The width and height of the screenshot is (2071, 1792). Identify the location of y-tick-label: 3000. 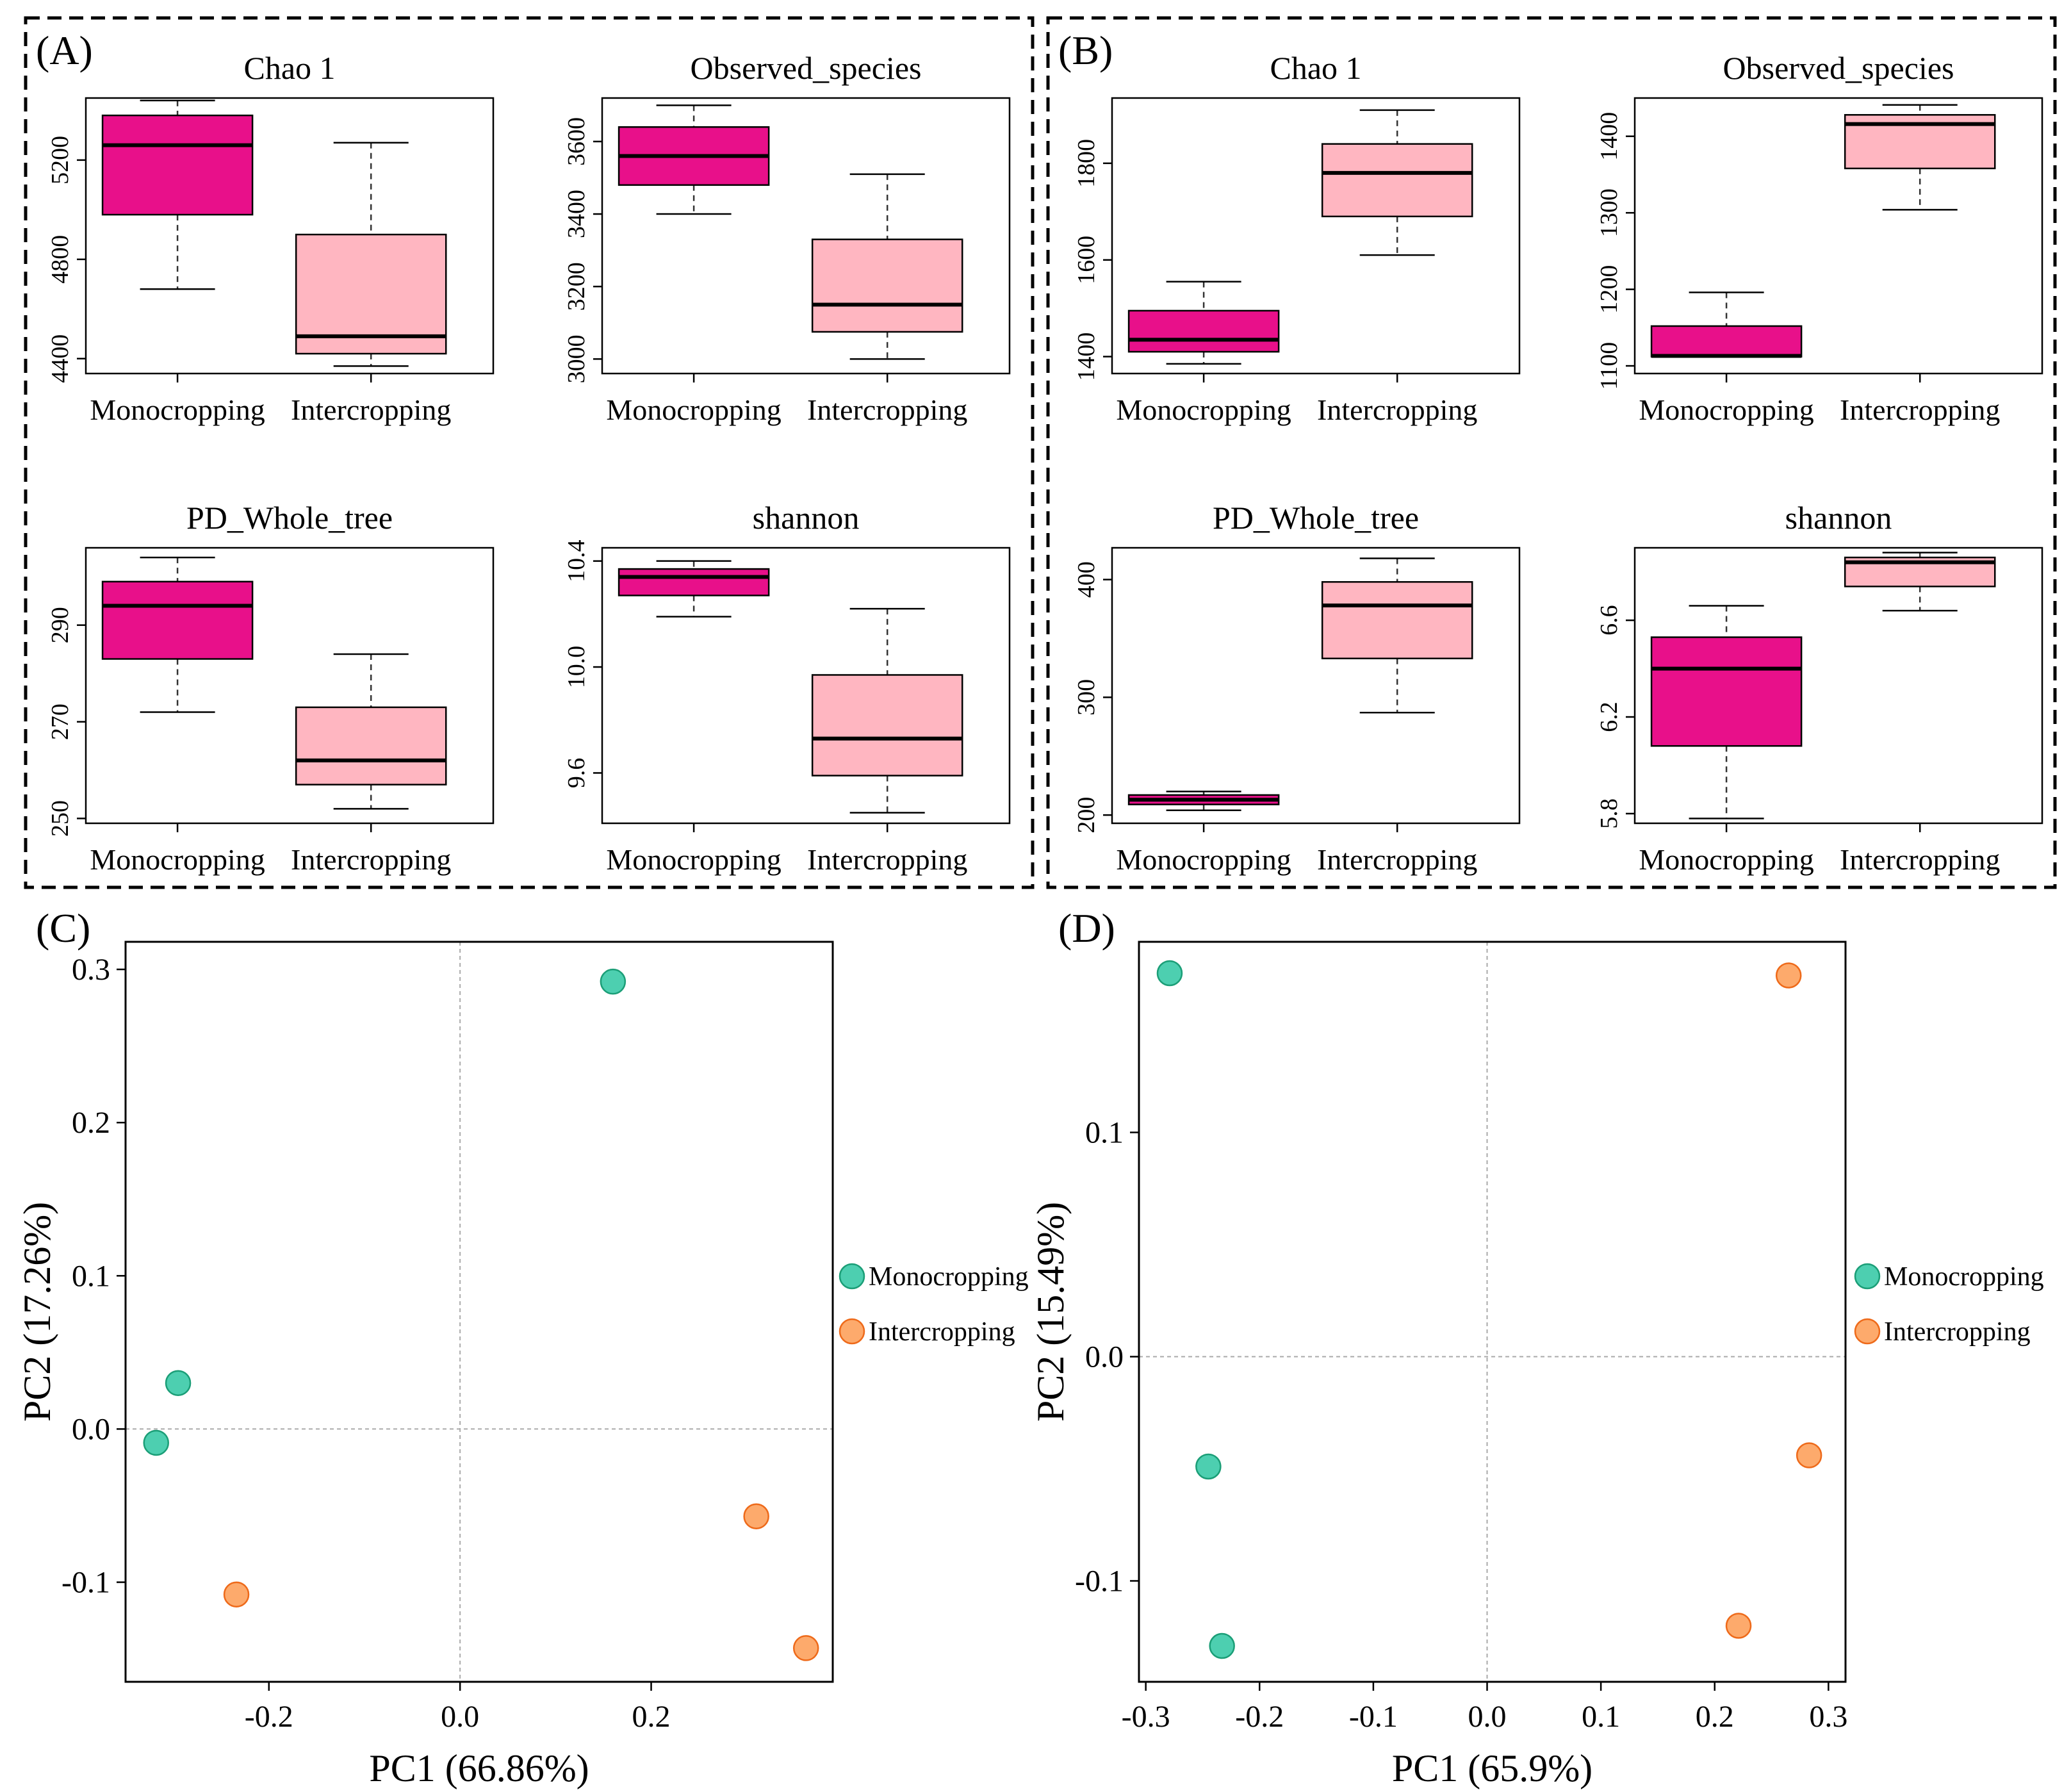
(576, 358).